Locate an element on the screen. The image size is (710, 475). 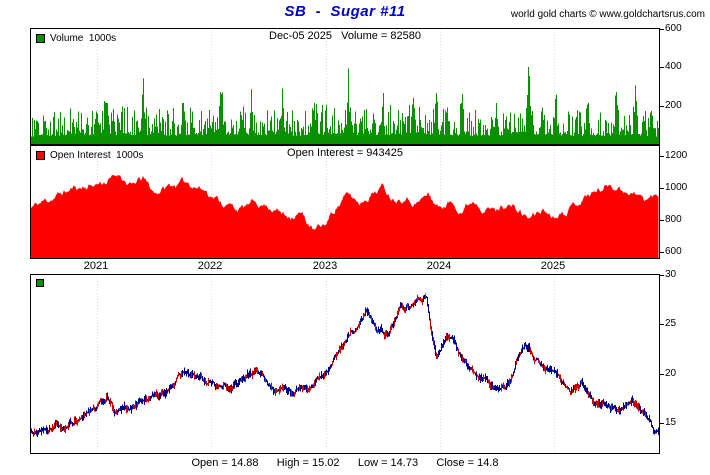
x-axis-year-label: 2025 is located at coordinates (553, 266).